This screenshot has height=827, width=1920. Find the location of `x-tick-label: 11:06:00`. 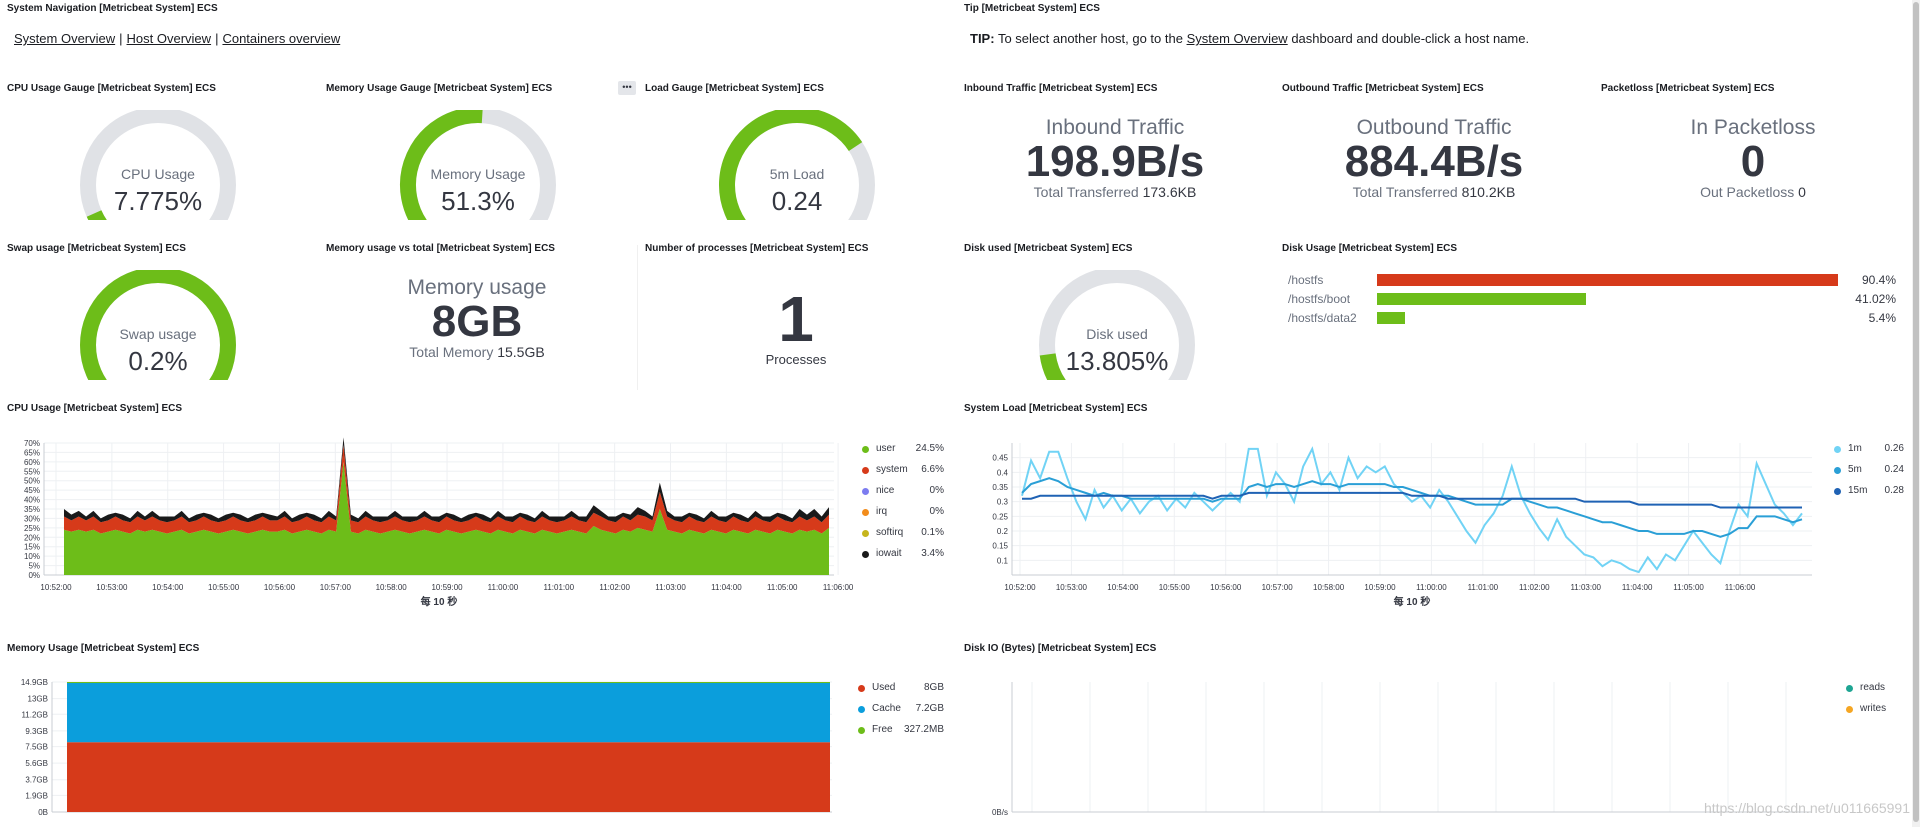

x-tick-label: 11:06:00 is located at coordinates (1740, 587).